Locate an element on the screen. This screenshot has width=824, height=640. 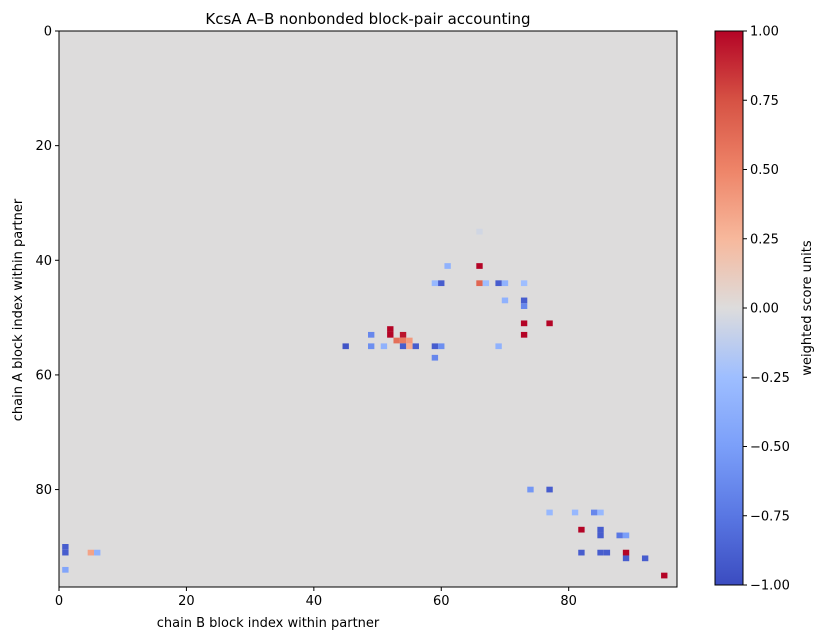
colorbar-label: weighted score units is located at coordinates (807, 307).